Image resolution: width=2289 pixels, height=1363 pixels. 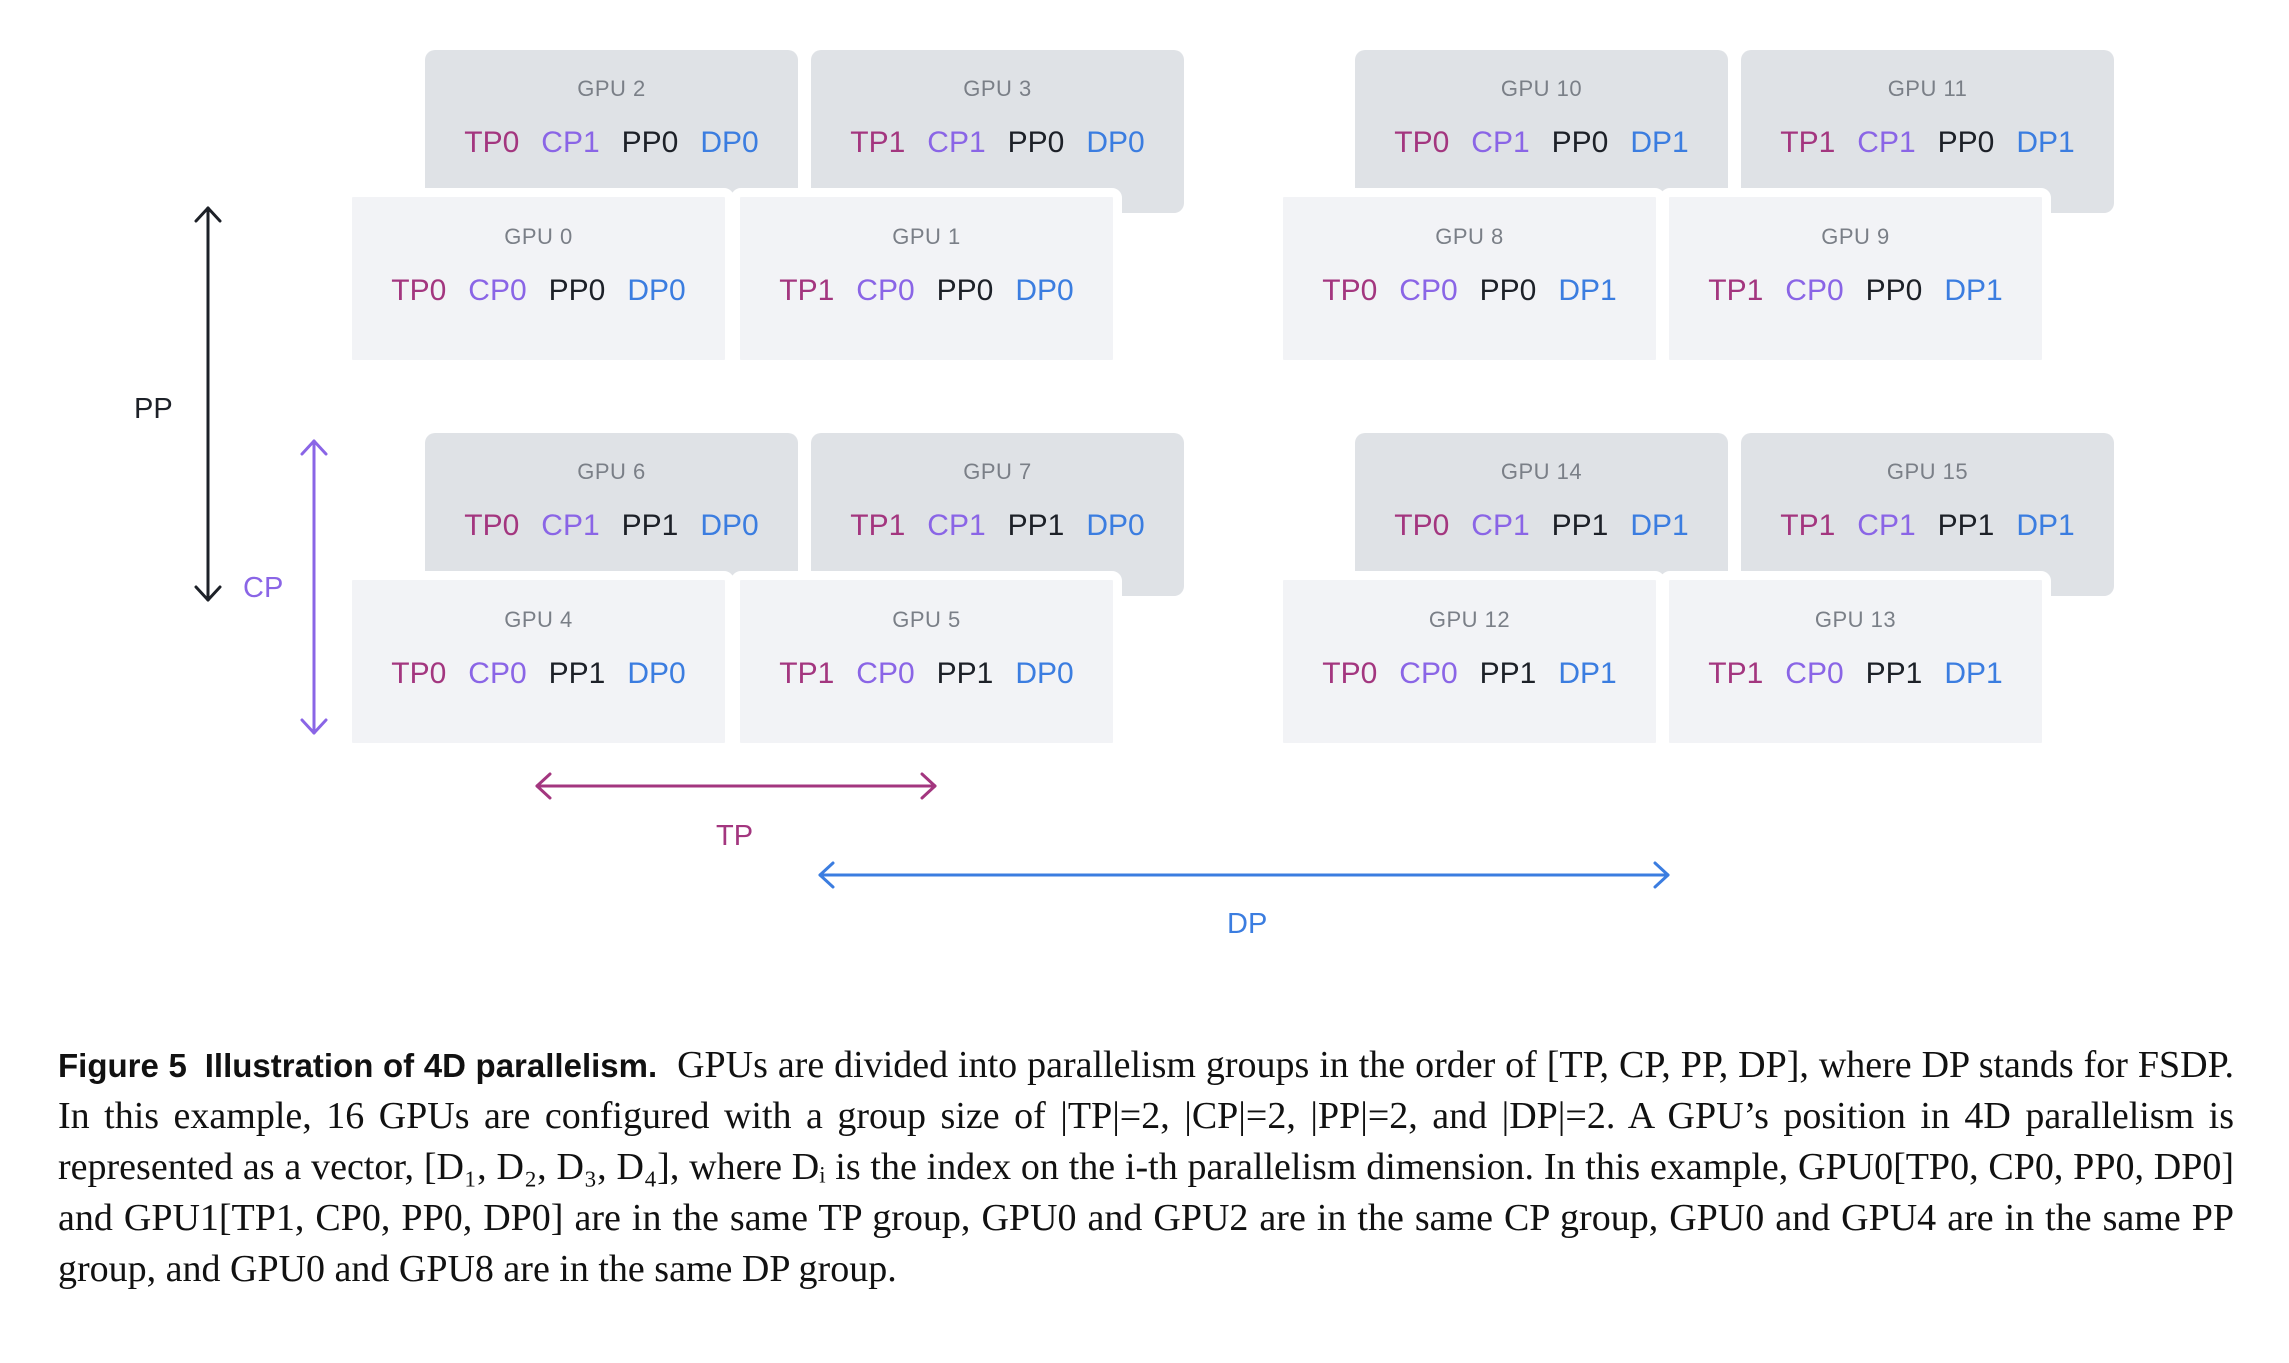 What do you see at coordinates (1855, 619) in the screenshot?
I see `gpu-title: GPU 13` at bounding box center [1855, 619].